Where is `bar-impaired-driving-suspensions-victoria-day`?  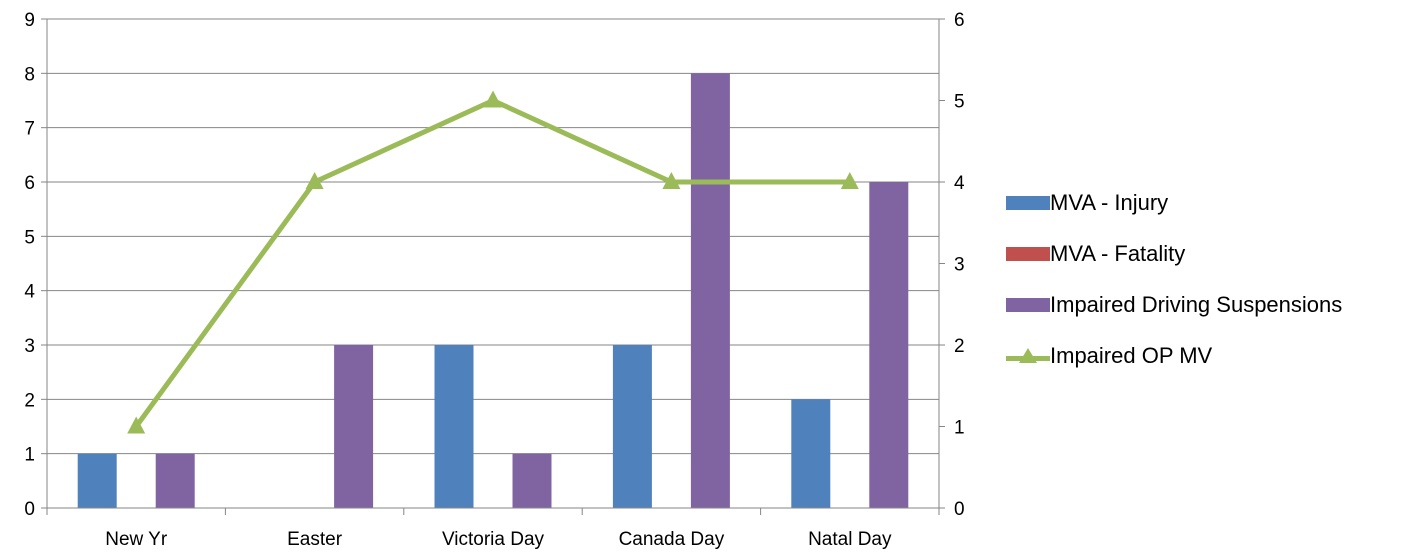 bar-impaired-driving-suspensions-victoria-day is located at coordinates (532, 480).